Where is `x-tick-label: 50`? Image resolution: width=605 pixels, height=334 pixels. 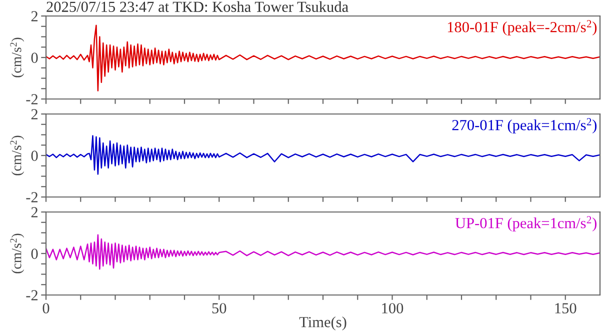
x-tick-label: 50 is located at coordinates (219, 308).